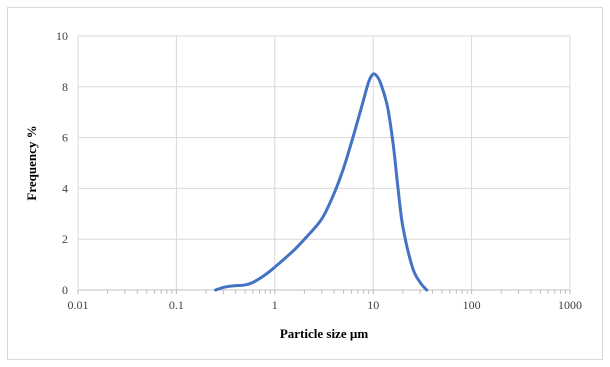 The height and width of the screenshot is (367, 610). I want to click on y-tick-label: 4, so click(65, 188).